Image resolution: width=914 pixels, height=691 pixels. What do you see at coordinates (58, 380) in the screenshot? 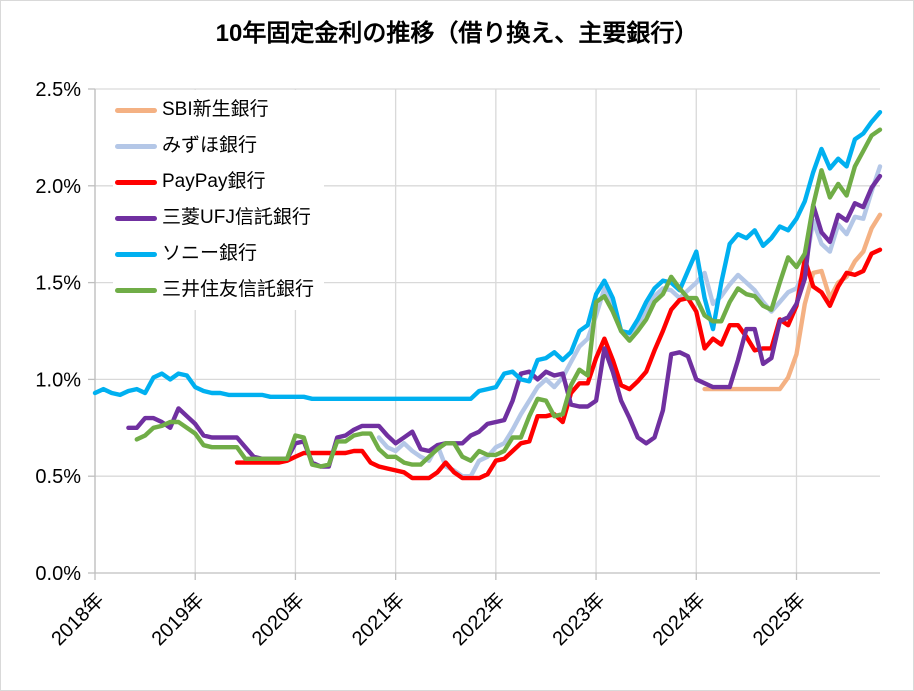
I see `y-tick-label: 1.0%` at bounding box center [58, 380].